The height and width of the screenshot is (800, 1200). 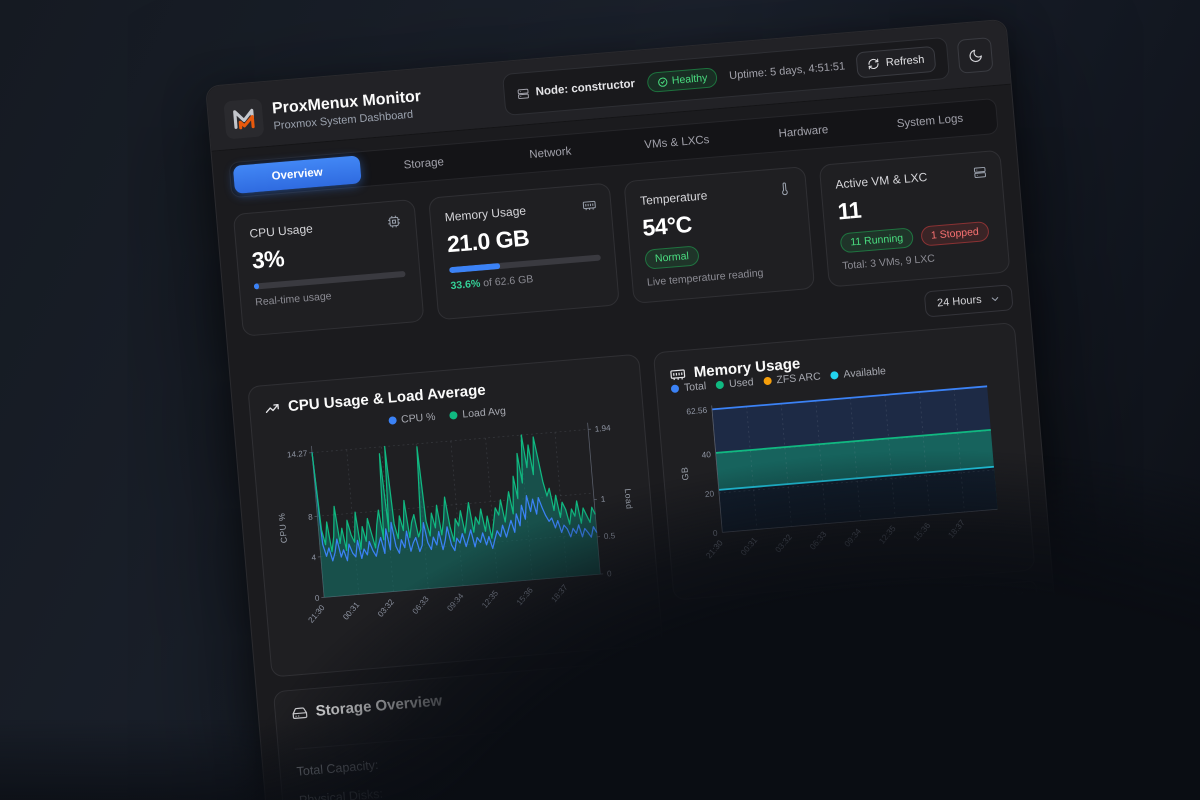 I want to click on interface-badge-vmbr0: vmbr0, so click(x=729, y=738).